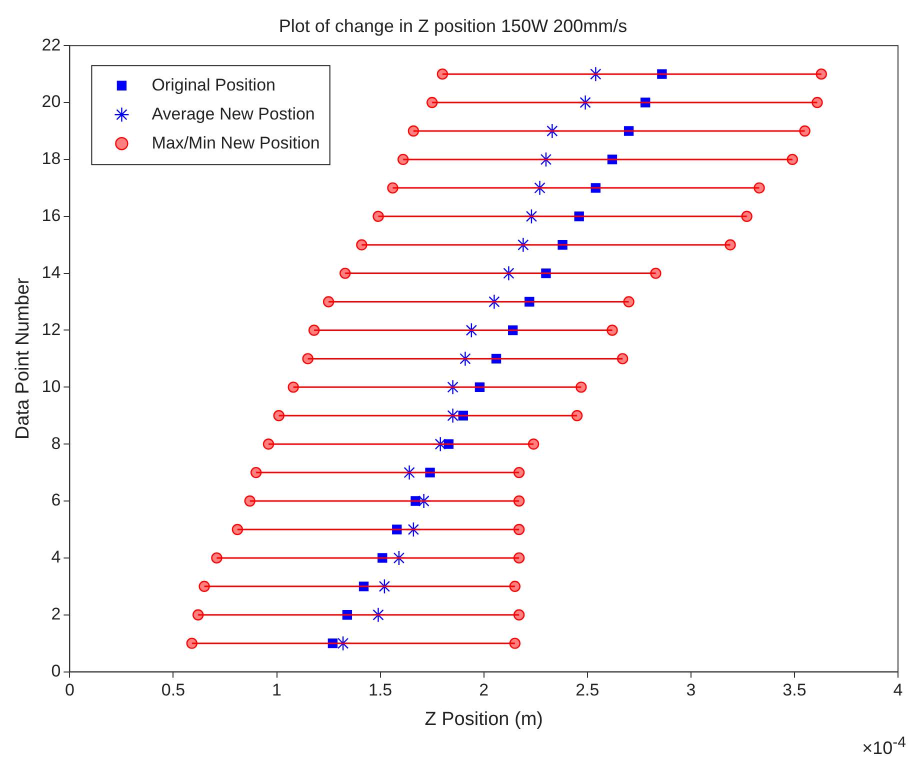 The image size is (924, 773). I want to click on y-tick-label: 22, so click(51, 44).